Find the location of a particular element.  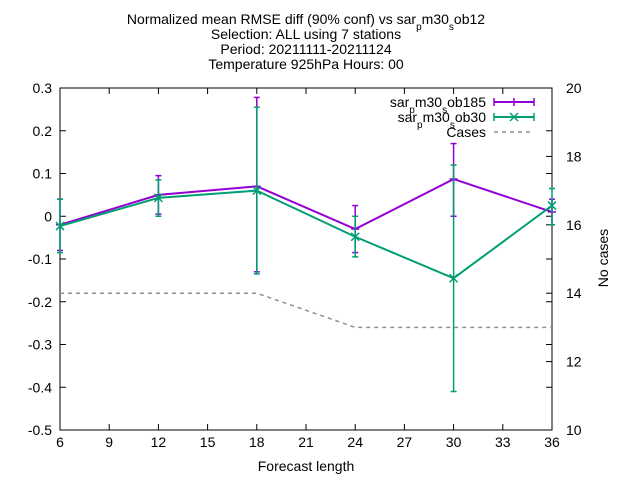

legend-item: sarpm30sob30 is located at coordinates (466, 120).